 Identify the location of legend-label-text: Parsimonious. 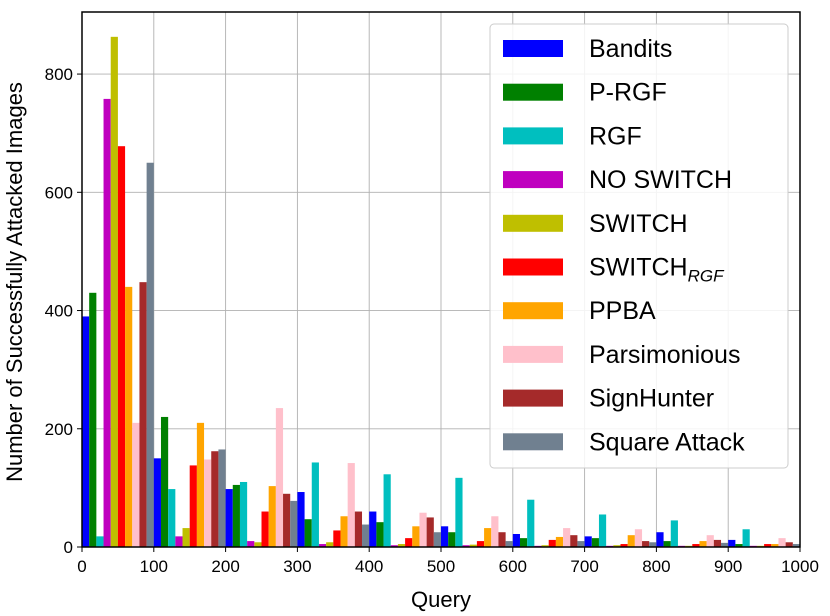
(664, 355).